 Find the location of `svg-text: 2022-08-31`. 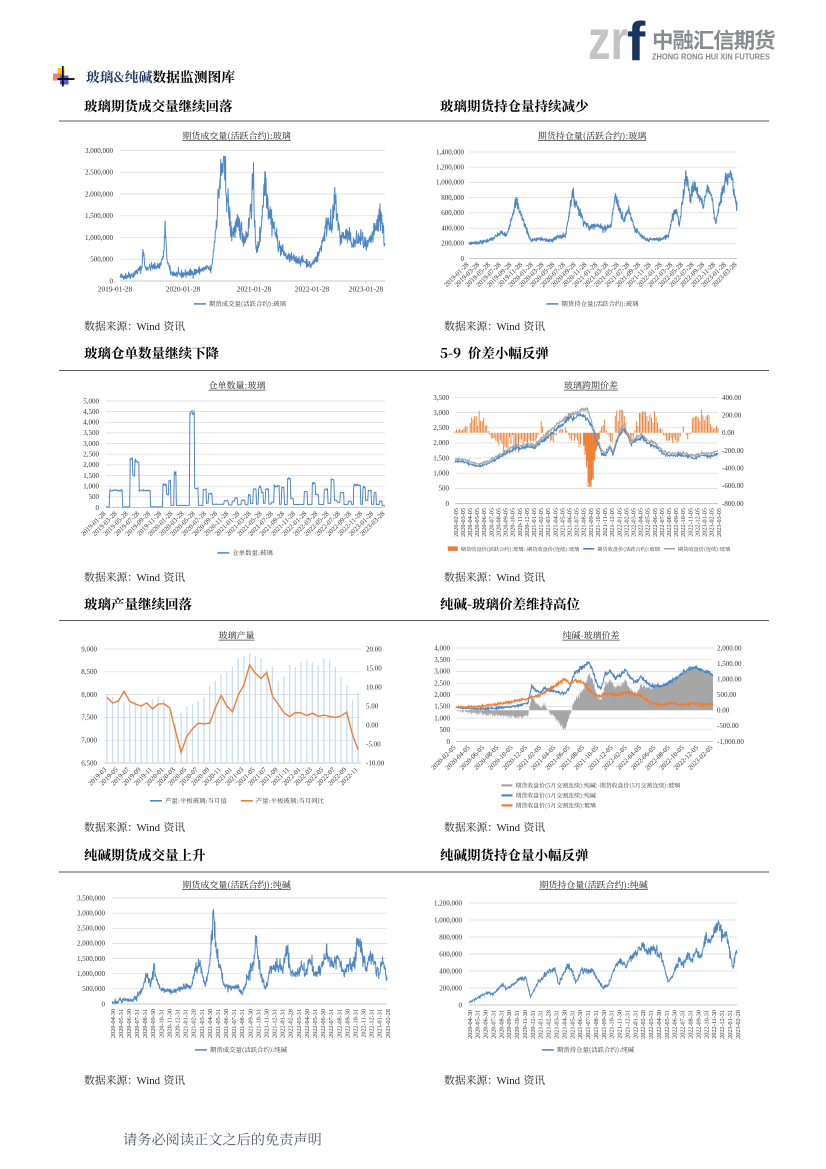

svg-text: 2022-08-31 is located at coordinates (339, 1023).